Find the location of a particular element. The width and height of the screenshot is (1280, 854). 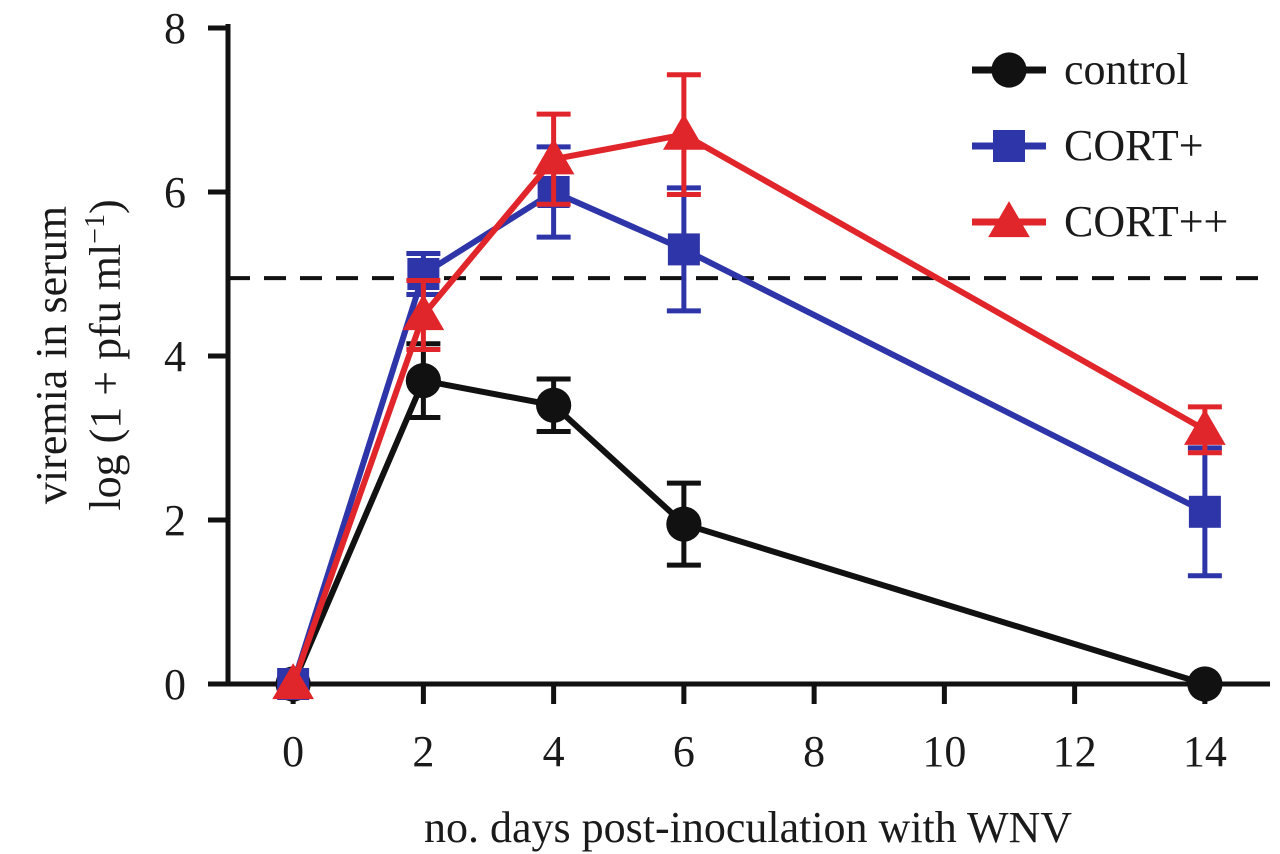

x-tick-label: 0 is located at coordinates (293, 751).